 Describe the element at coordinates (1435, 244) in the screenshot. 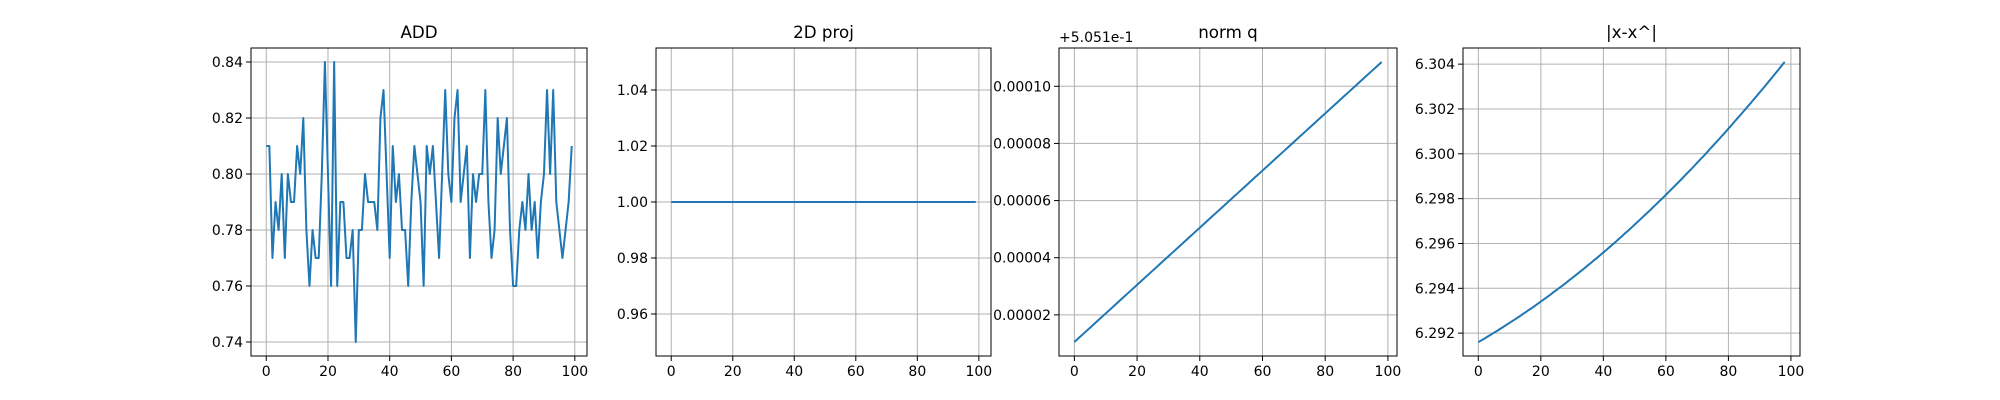

I see `y-tick-label: 6.296` at that location.